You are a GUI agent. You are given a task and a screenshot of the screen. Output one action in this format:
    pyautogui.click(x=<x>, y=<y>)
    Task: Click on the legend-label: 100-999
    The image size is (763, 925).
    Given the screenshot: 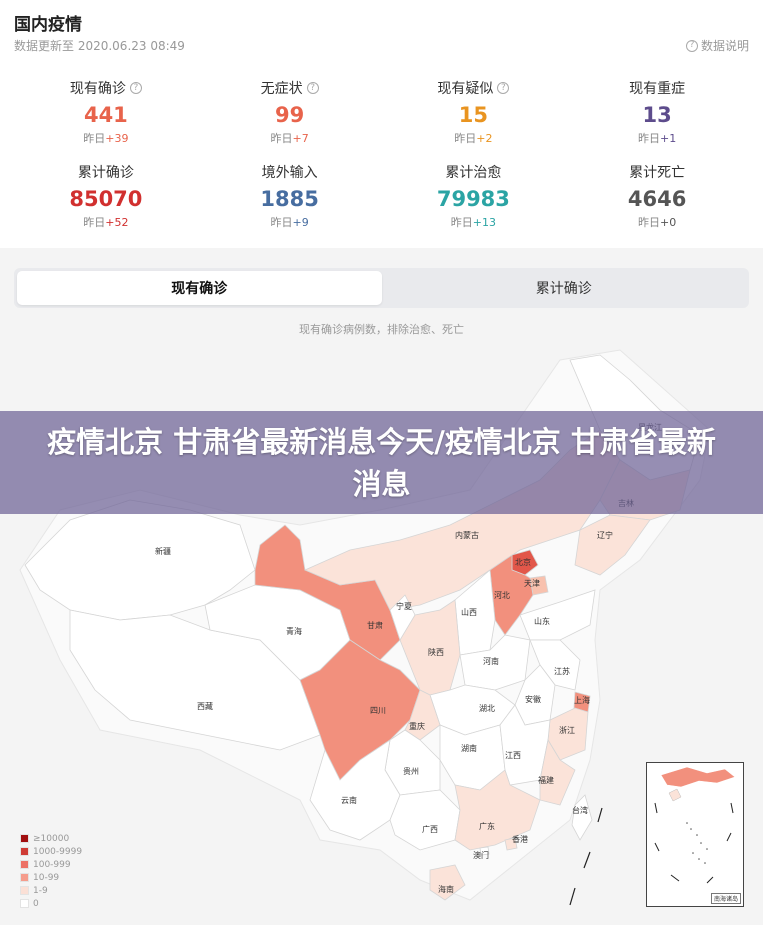 What is the action you would take?
    pyautogui.click(x=52, y=865)
    